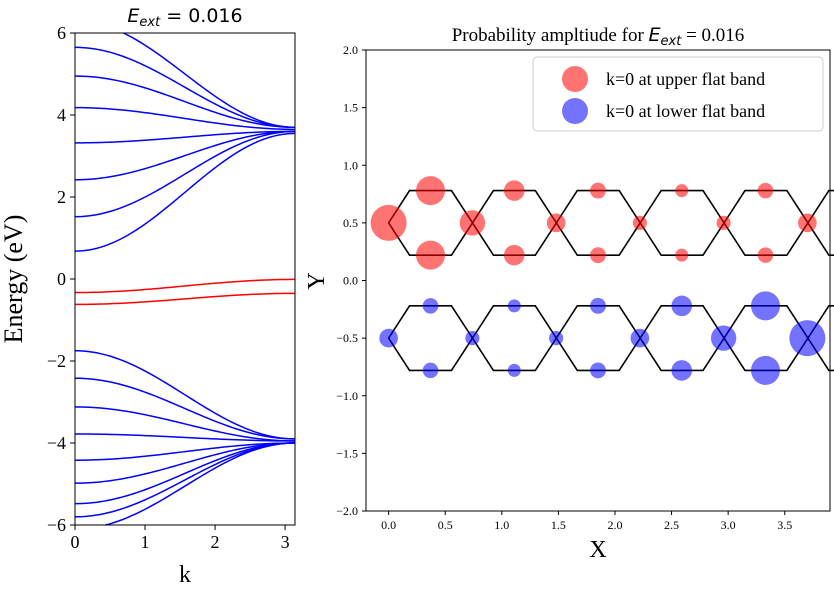  I want to click on amplitude-y-axis-label: Y, so click(317, 280).